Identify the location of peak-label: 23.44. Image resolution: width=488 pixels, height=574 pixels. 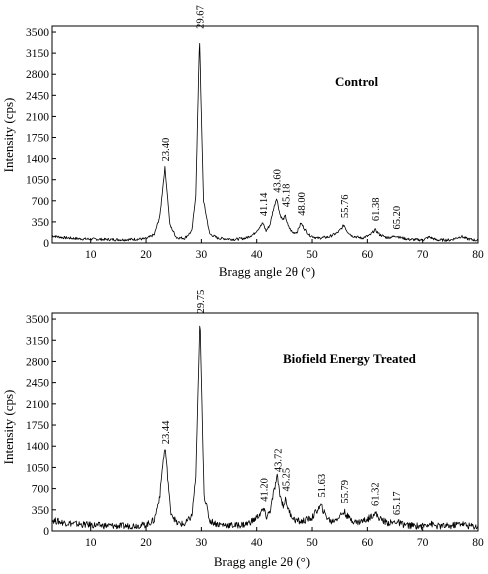
(166, 432).